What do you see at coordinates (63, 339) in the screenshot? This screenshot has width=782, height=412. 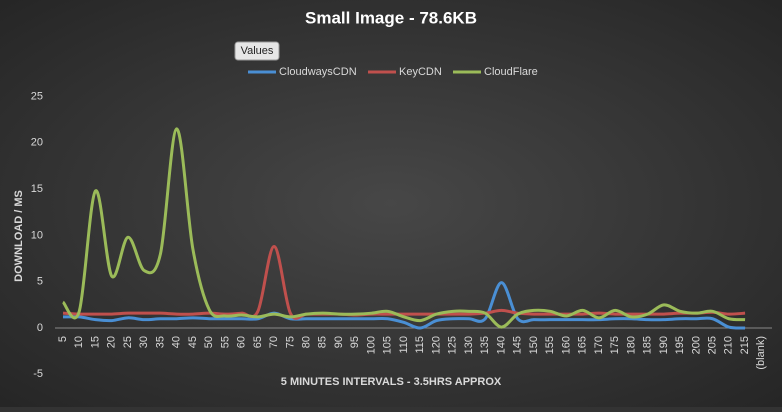 I see `x-tick-label: 5` at bounding box center [63, 339].